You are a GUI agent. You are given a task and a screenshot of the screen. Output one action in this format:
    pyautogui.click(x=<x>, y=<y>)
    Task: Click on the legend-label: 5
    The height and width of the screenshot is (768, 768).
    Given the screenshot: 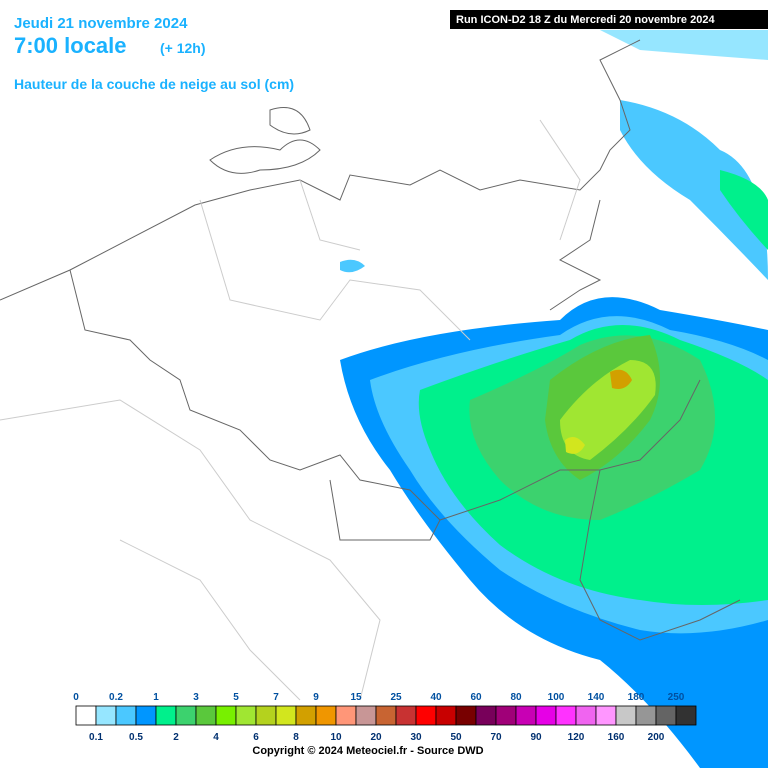 What is the action you would take?
    pyautogui.click(x=236, y=697)
    